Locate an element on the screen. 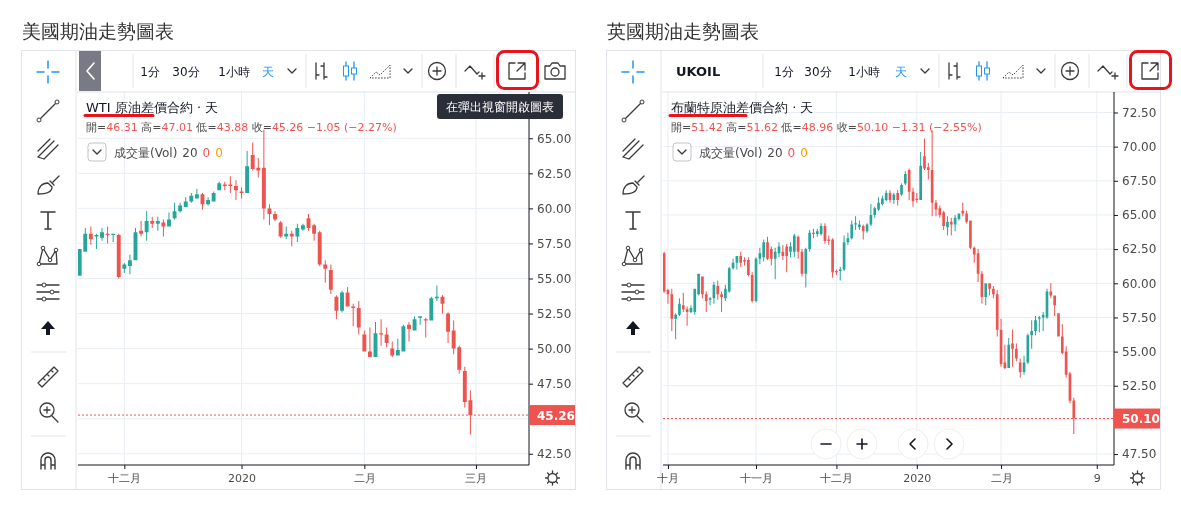 The width and height of the screenshot is (1181, 505). annotation: WTI 原油差價合約 · 天 is located at coordinates (152, 107).